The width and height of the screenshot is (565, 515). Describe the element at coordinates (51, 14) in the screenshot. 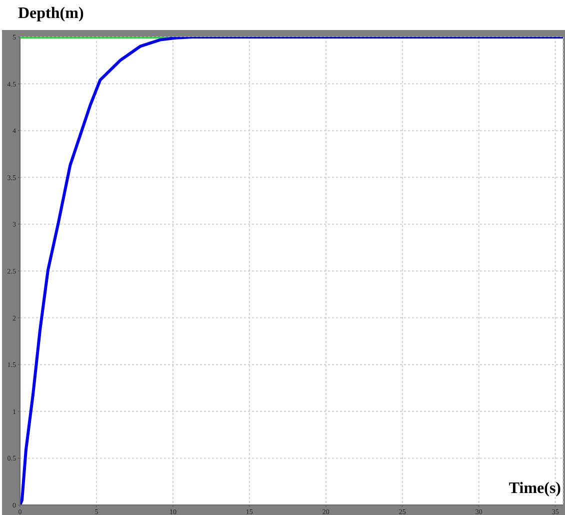

I see `chart-title: Depth(m)` at that location.